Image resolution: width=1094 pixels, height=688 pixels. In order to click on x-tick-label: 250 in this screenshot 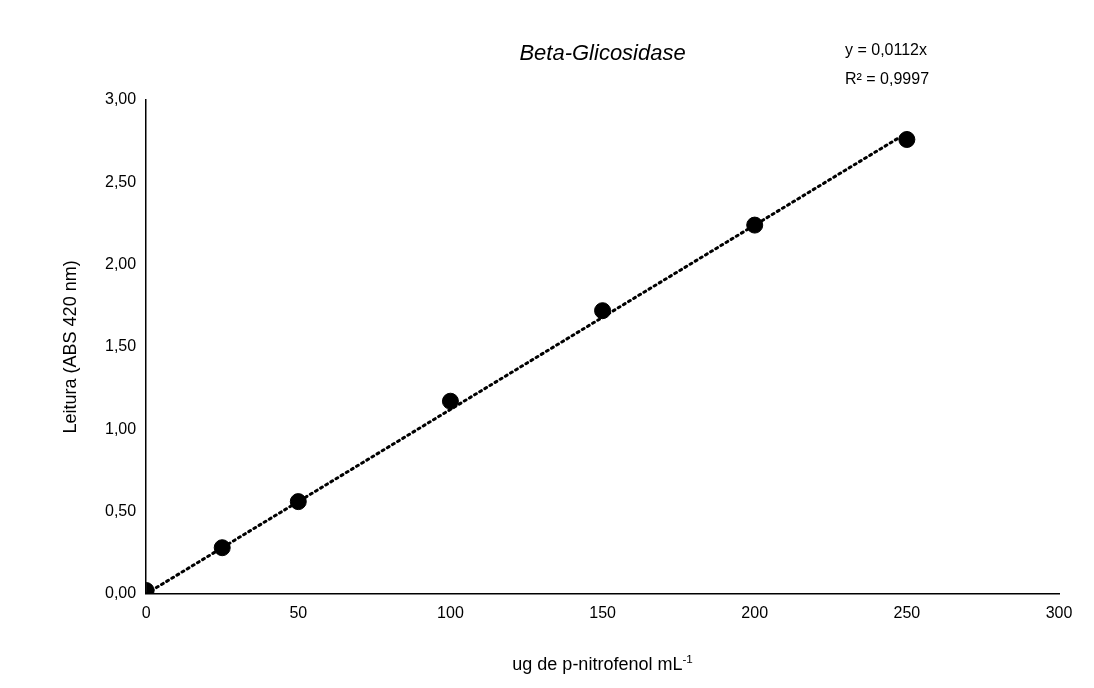, I will do `click(907, 612)`.